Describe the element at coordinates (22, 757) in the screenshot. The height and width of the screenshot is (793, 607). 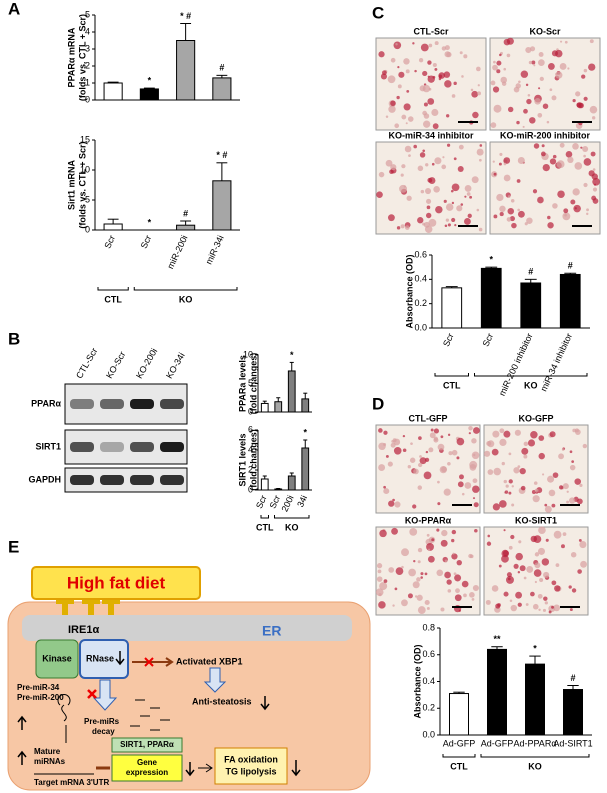
I see `arrow-up` at that location.